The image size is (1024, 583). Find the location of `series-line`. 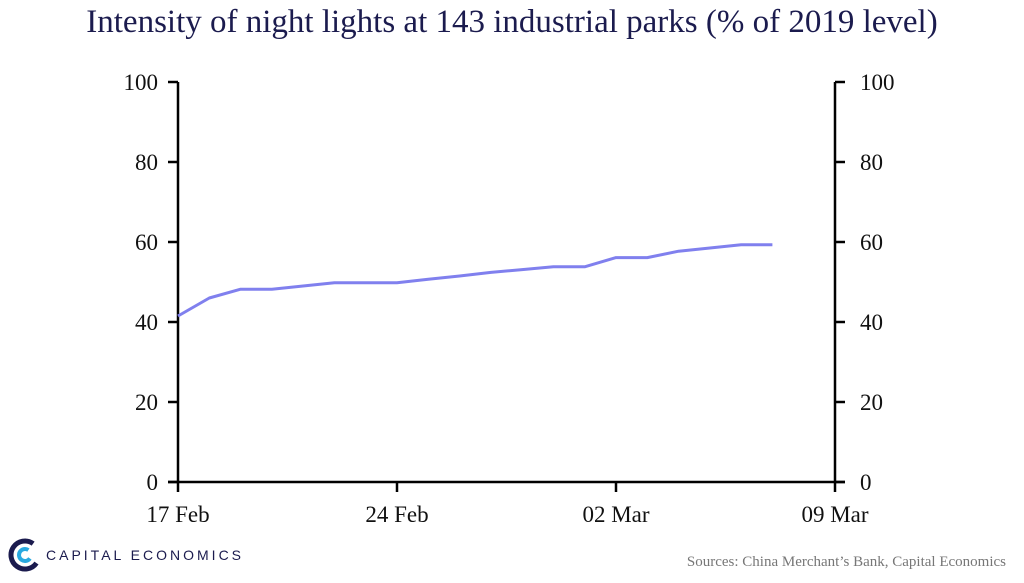

series-line is located at coordinates (475, 280).